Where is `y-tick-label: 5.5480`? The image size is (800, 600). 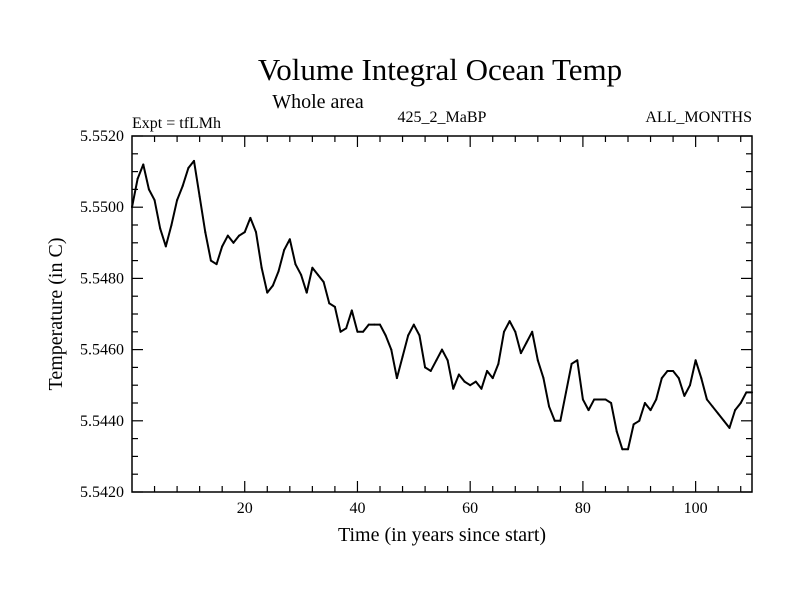 y-tick-label: 5.5480 is located at coordinates (102, 278).